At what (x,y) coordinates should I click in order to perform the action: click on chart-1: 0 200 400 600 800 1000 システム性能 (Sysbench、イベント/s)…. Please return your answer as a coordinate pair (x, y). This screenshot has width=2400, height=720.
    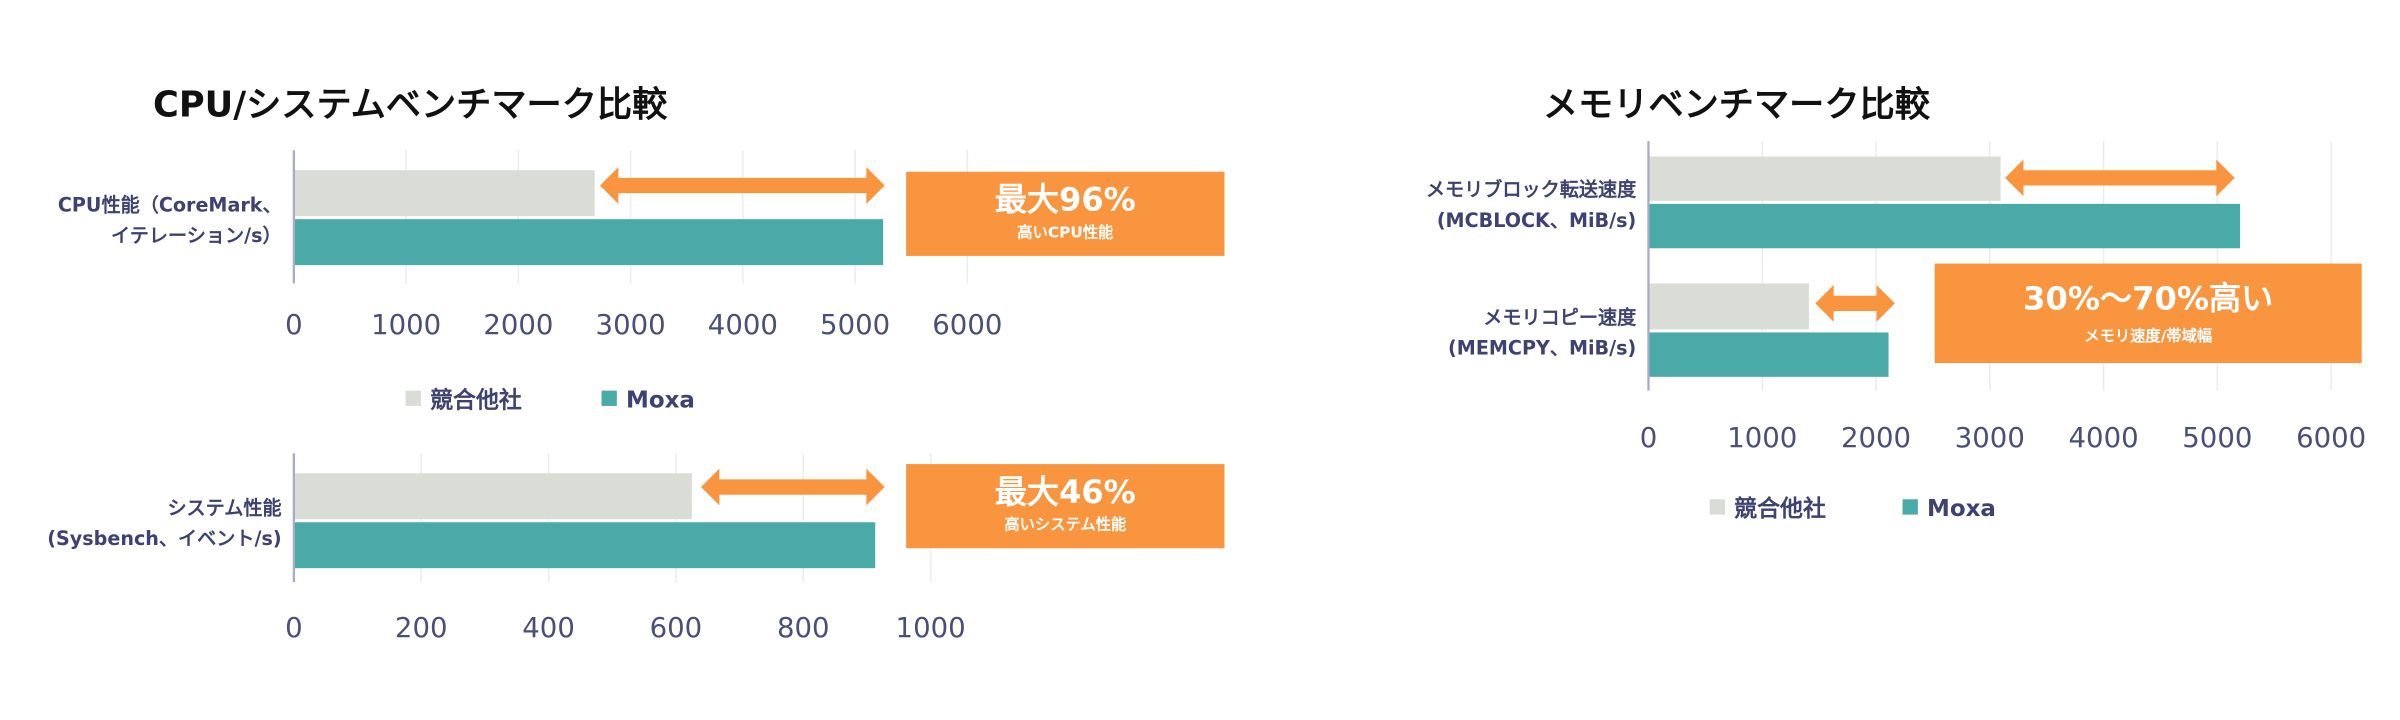
    Looking at the image, I should click on (636, 548).